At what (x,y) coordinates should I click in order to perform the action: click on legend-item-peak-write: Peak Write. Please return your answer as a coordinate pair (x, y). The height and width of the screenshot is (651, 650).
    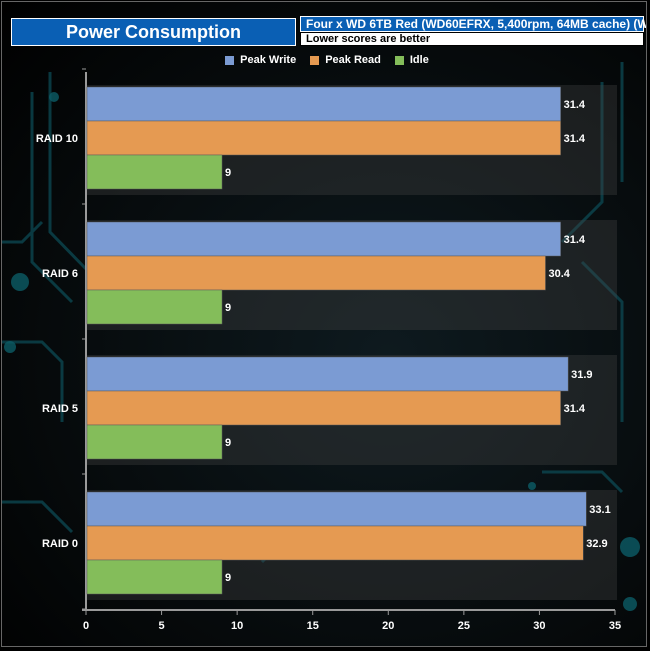
    Looking at the image, I should click on (260, 60).